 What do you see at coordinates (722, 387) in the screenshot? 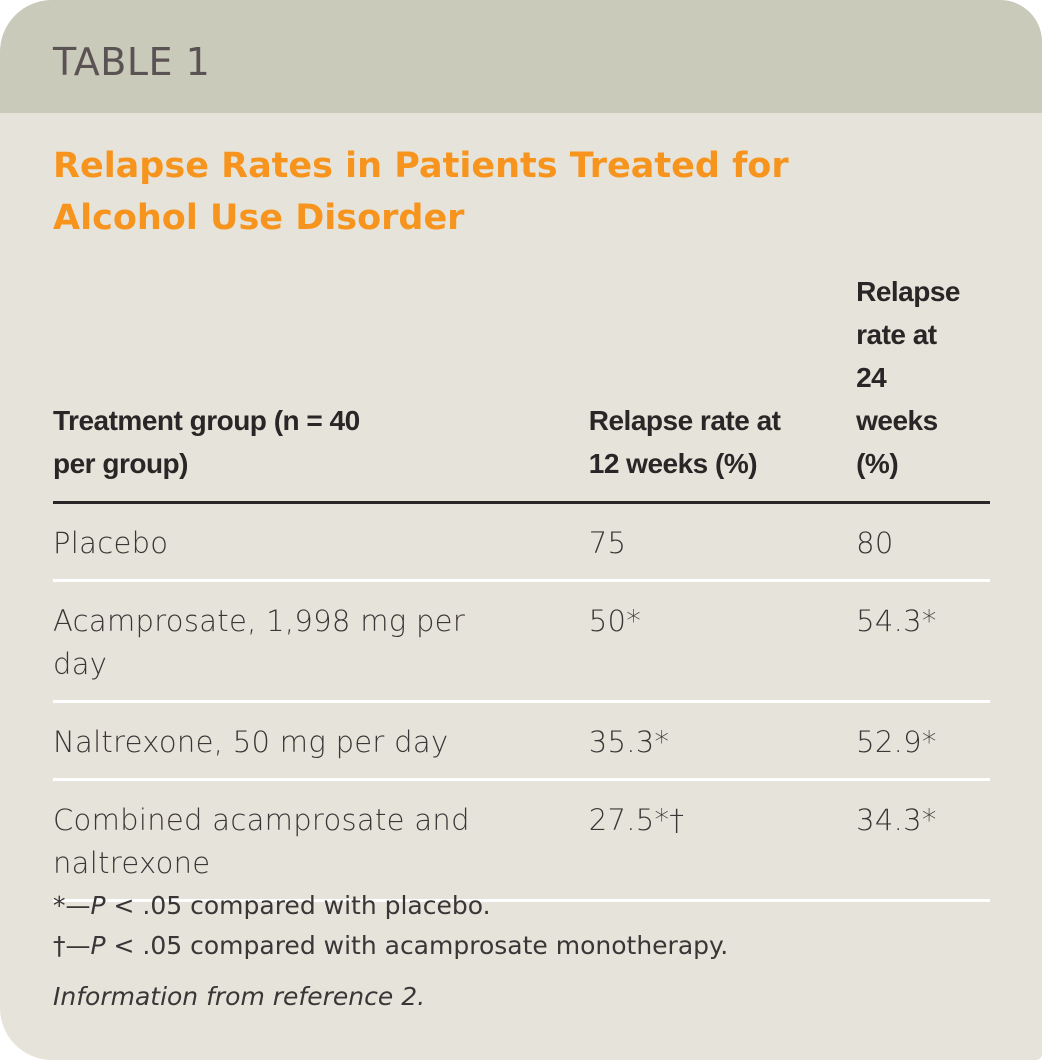
I see `column-header: Relapse rate at 12 weeks (%)` at bounding box center [722, 387].